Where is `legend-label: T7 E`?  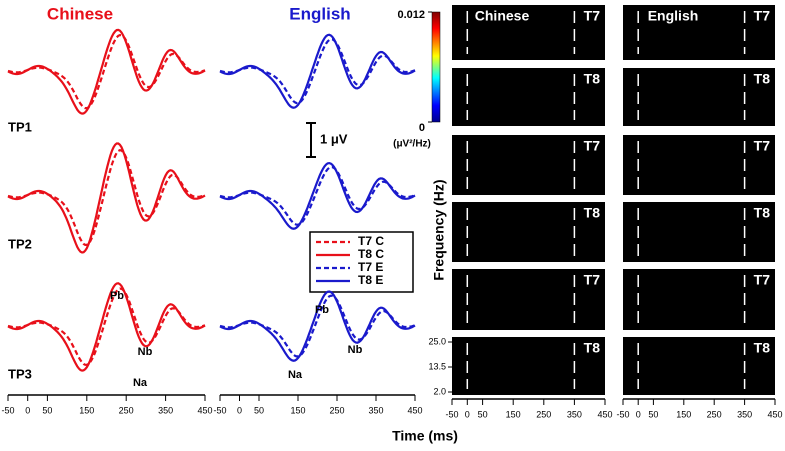 legend-label: T7 E is located at coordinates (370, 267).